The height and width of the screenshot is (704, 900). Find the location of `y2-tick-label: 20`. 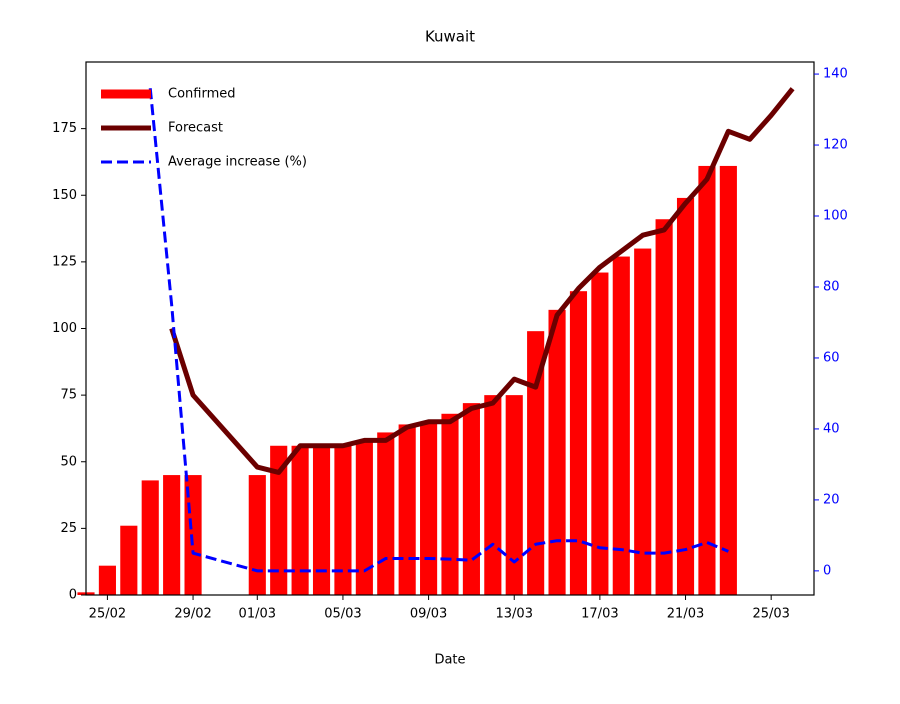

y2-tick-label: 20 is located at coordinates (831, 499).